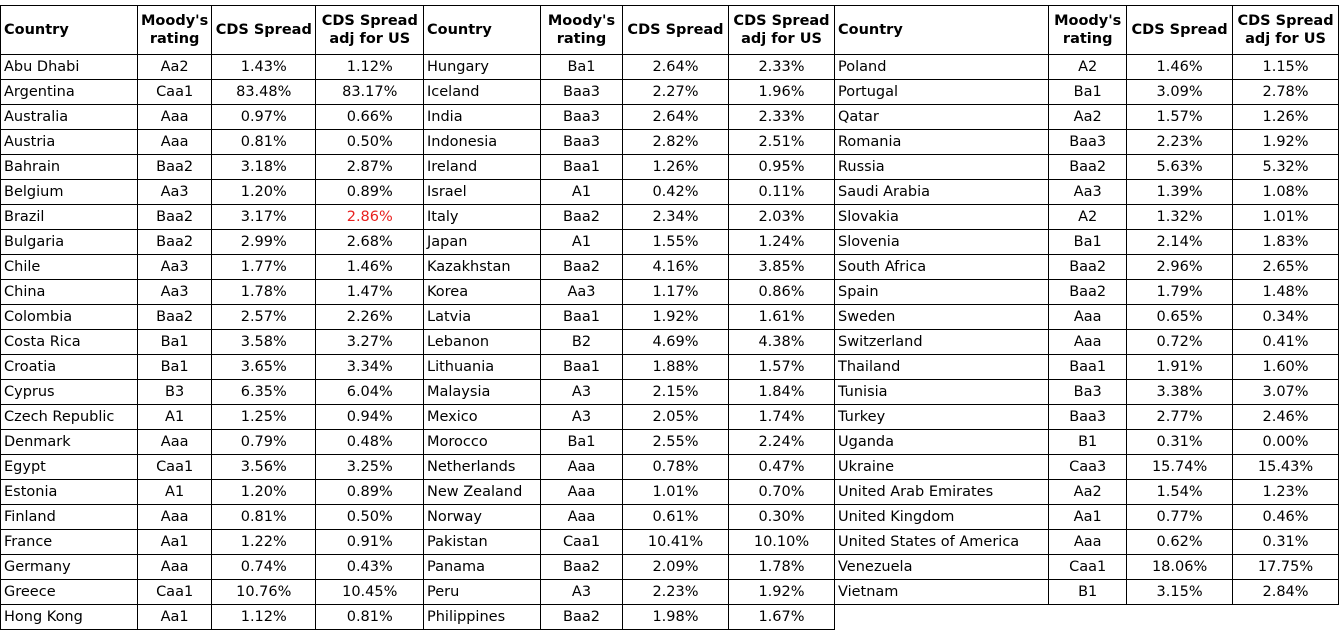 The image size is (1339, 633). I want to click on cds-adj-cell: 0.31%, so click(1285, 542).